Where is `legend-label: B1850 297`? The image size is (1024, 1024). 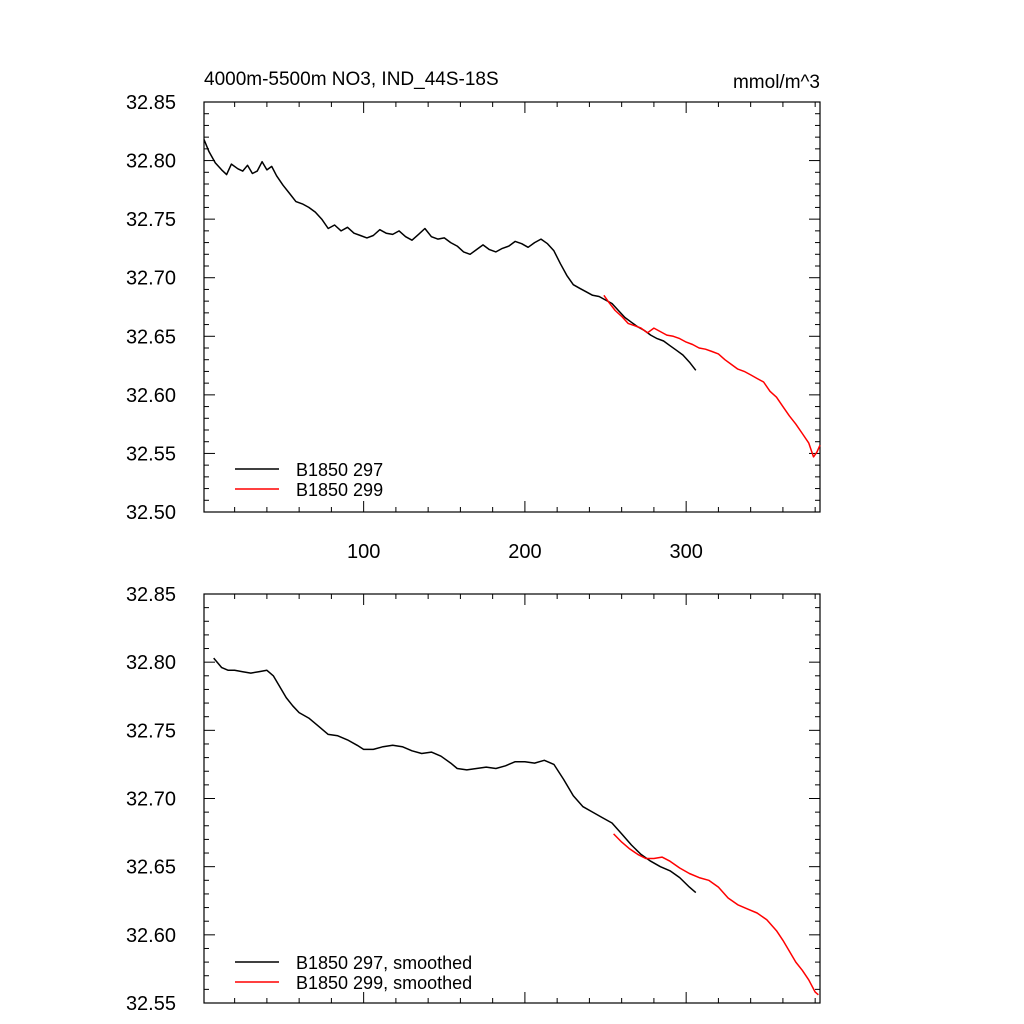
legend-label: B1850 297 is located at coordinates (339, 470).